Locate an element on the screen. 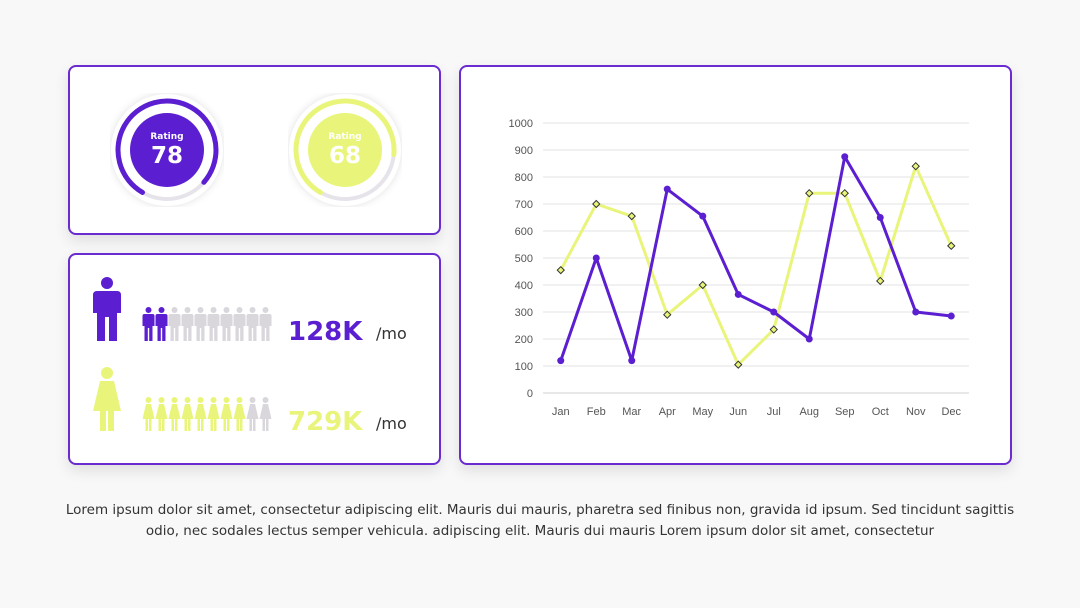  x-tick-label: Jan is located at coordinates (561, 412).